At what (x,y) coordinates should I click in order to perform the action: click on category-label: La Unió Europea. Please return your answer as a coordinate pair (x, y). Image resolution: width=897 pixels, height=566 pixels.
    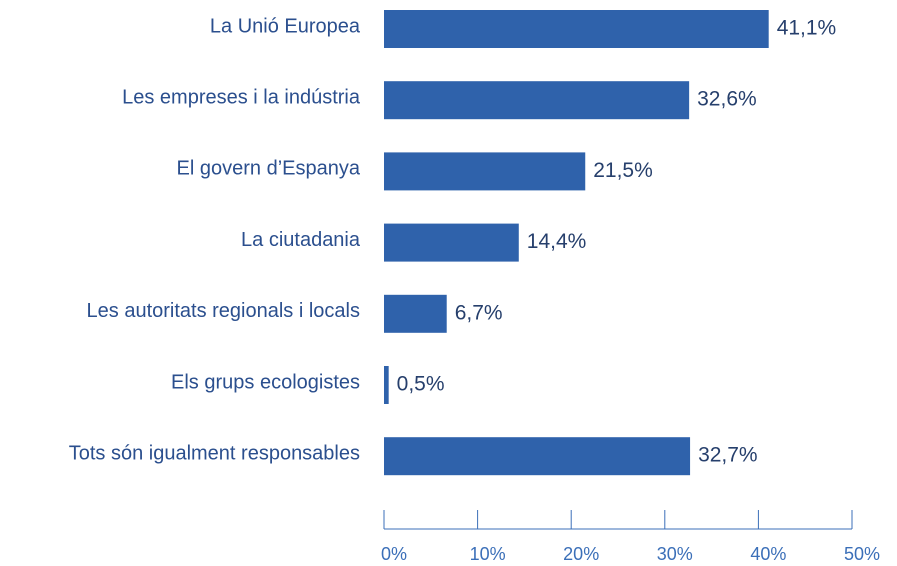
    Looking at the image, I should click on (285, 26).